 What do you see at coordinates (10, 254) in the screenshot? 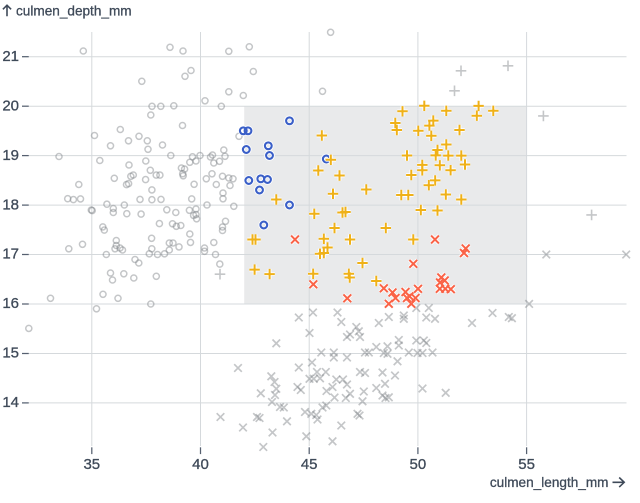
I see `svg-text: 17` at bounding box center [10, 254].